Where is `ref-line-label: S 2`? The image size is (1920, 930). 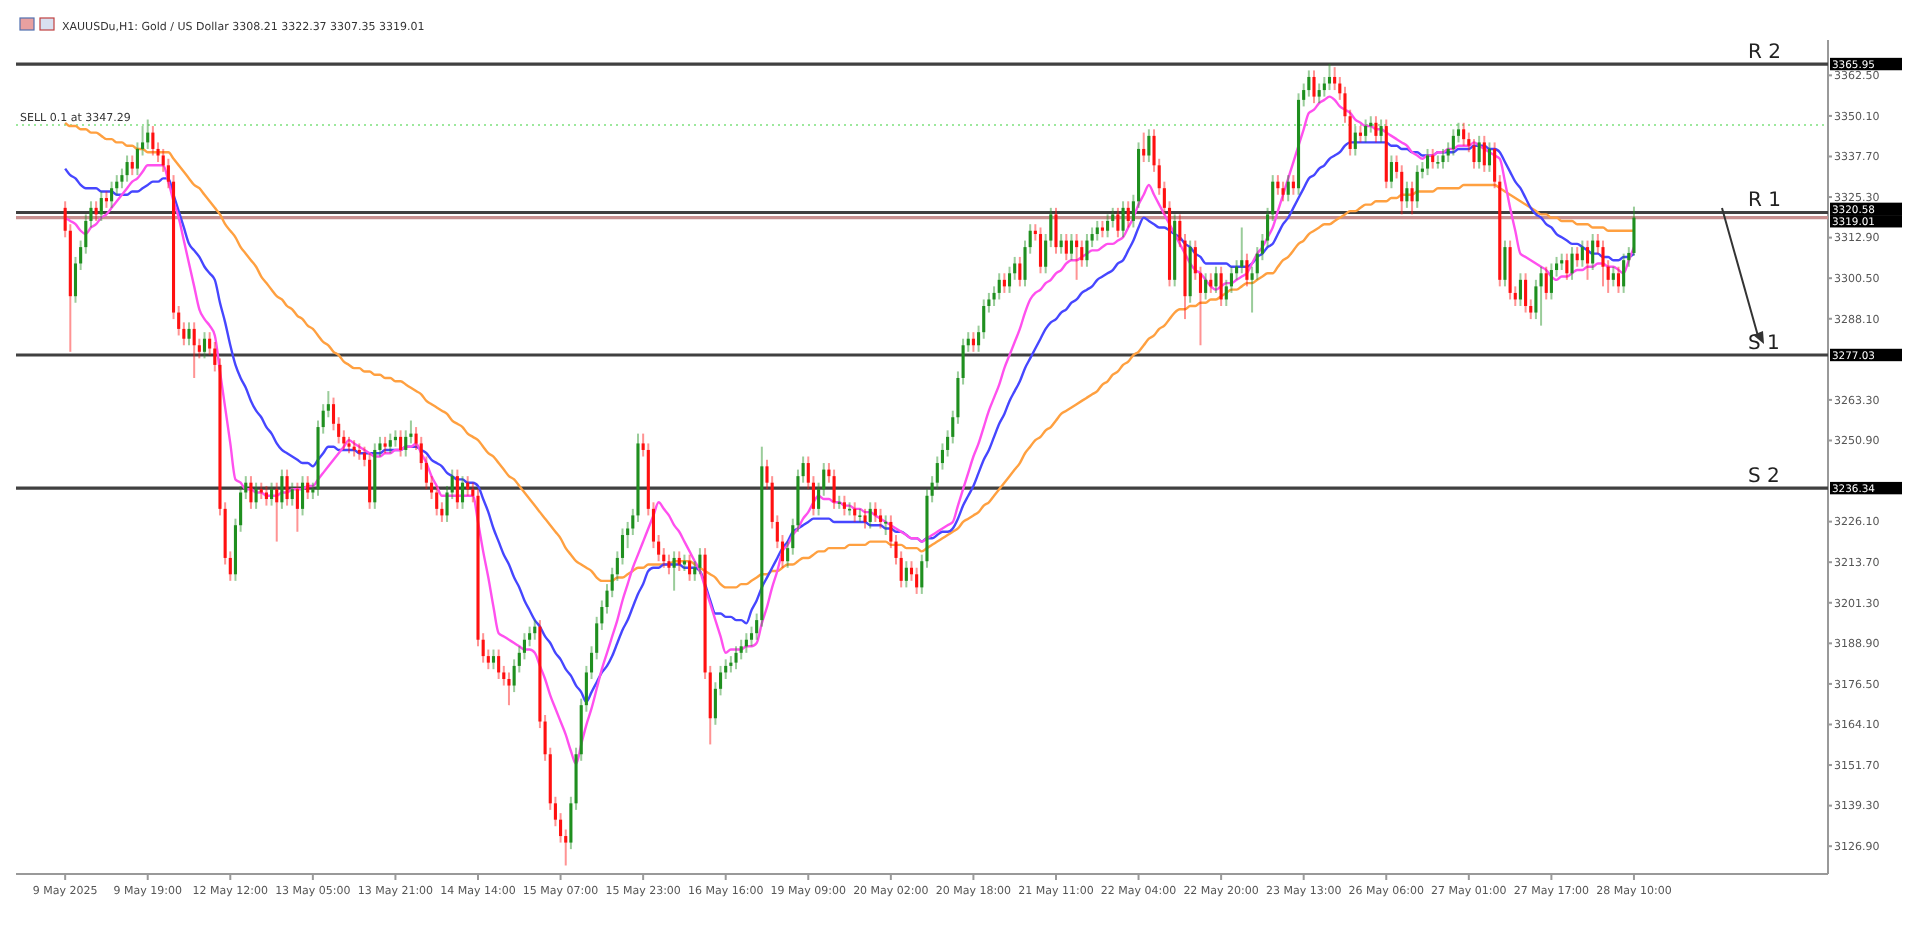 ref-line-label: S 2 is located at coordinates (1764, 477).